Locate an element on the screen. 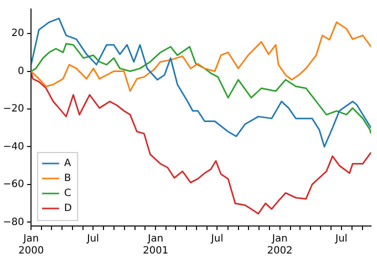 This screenshot has height=260, width=377. y-tick-label: −80 is located at coordinates (13, 222).